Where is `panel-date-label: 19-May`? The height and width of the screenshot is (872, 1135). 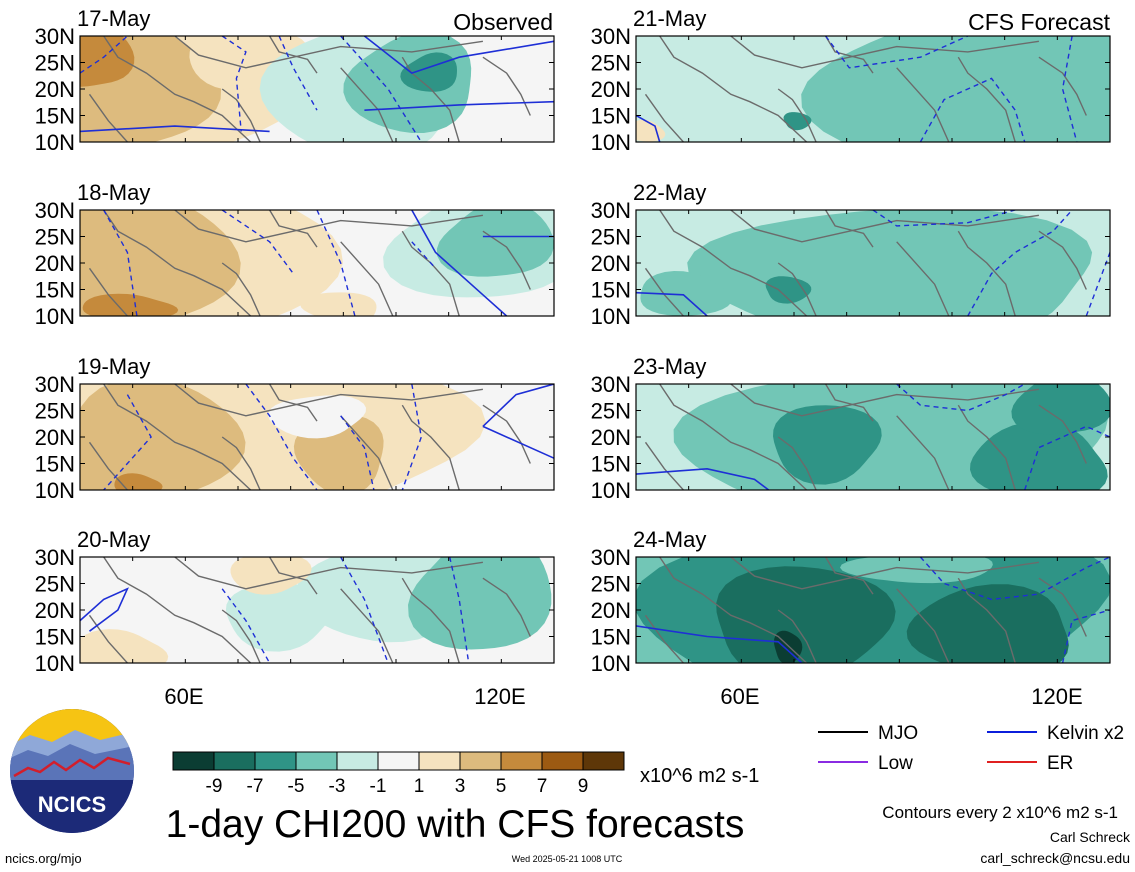
panel-date-label: 19-May is located at coordinates (113, 366).